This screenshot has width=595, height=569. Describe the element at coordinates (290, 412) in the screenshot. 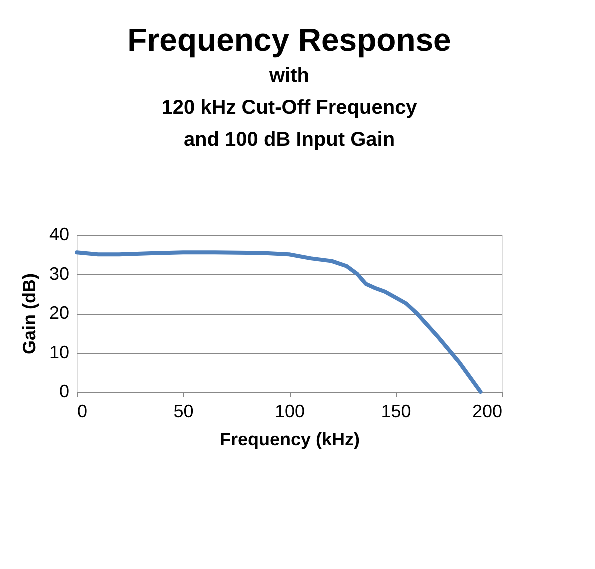

I see `x-tick-label: 100` at that location.